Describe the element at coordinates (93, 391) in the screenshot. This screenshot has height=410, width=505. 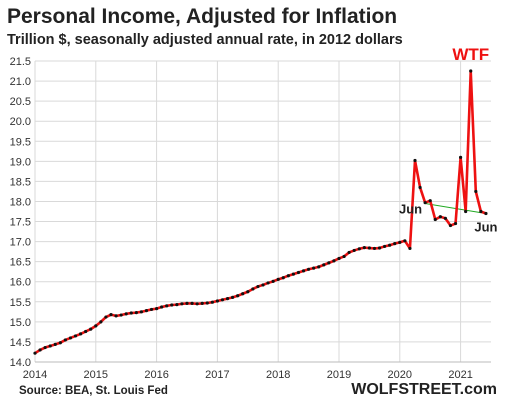
I see `source-note: Source: BEA, St. Louis Fed` at that location.